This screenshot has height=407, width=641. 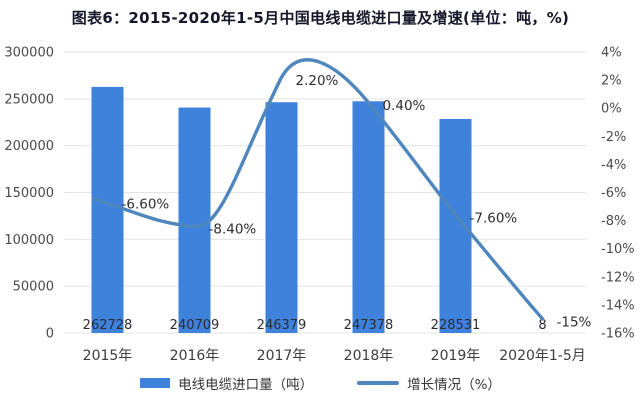 I want to click on y-right-tick-label: -4%, so click(x=613, y=165).